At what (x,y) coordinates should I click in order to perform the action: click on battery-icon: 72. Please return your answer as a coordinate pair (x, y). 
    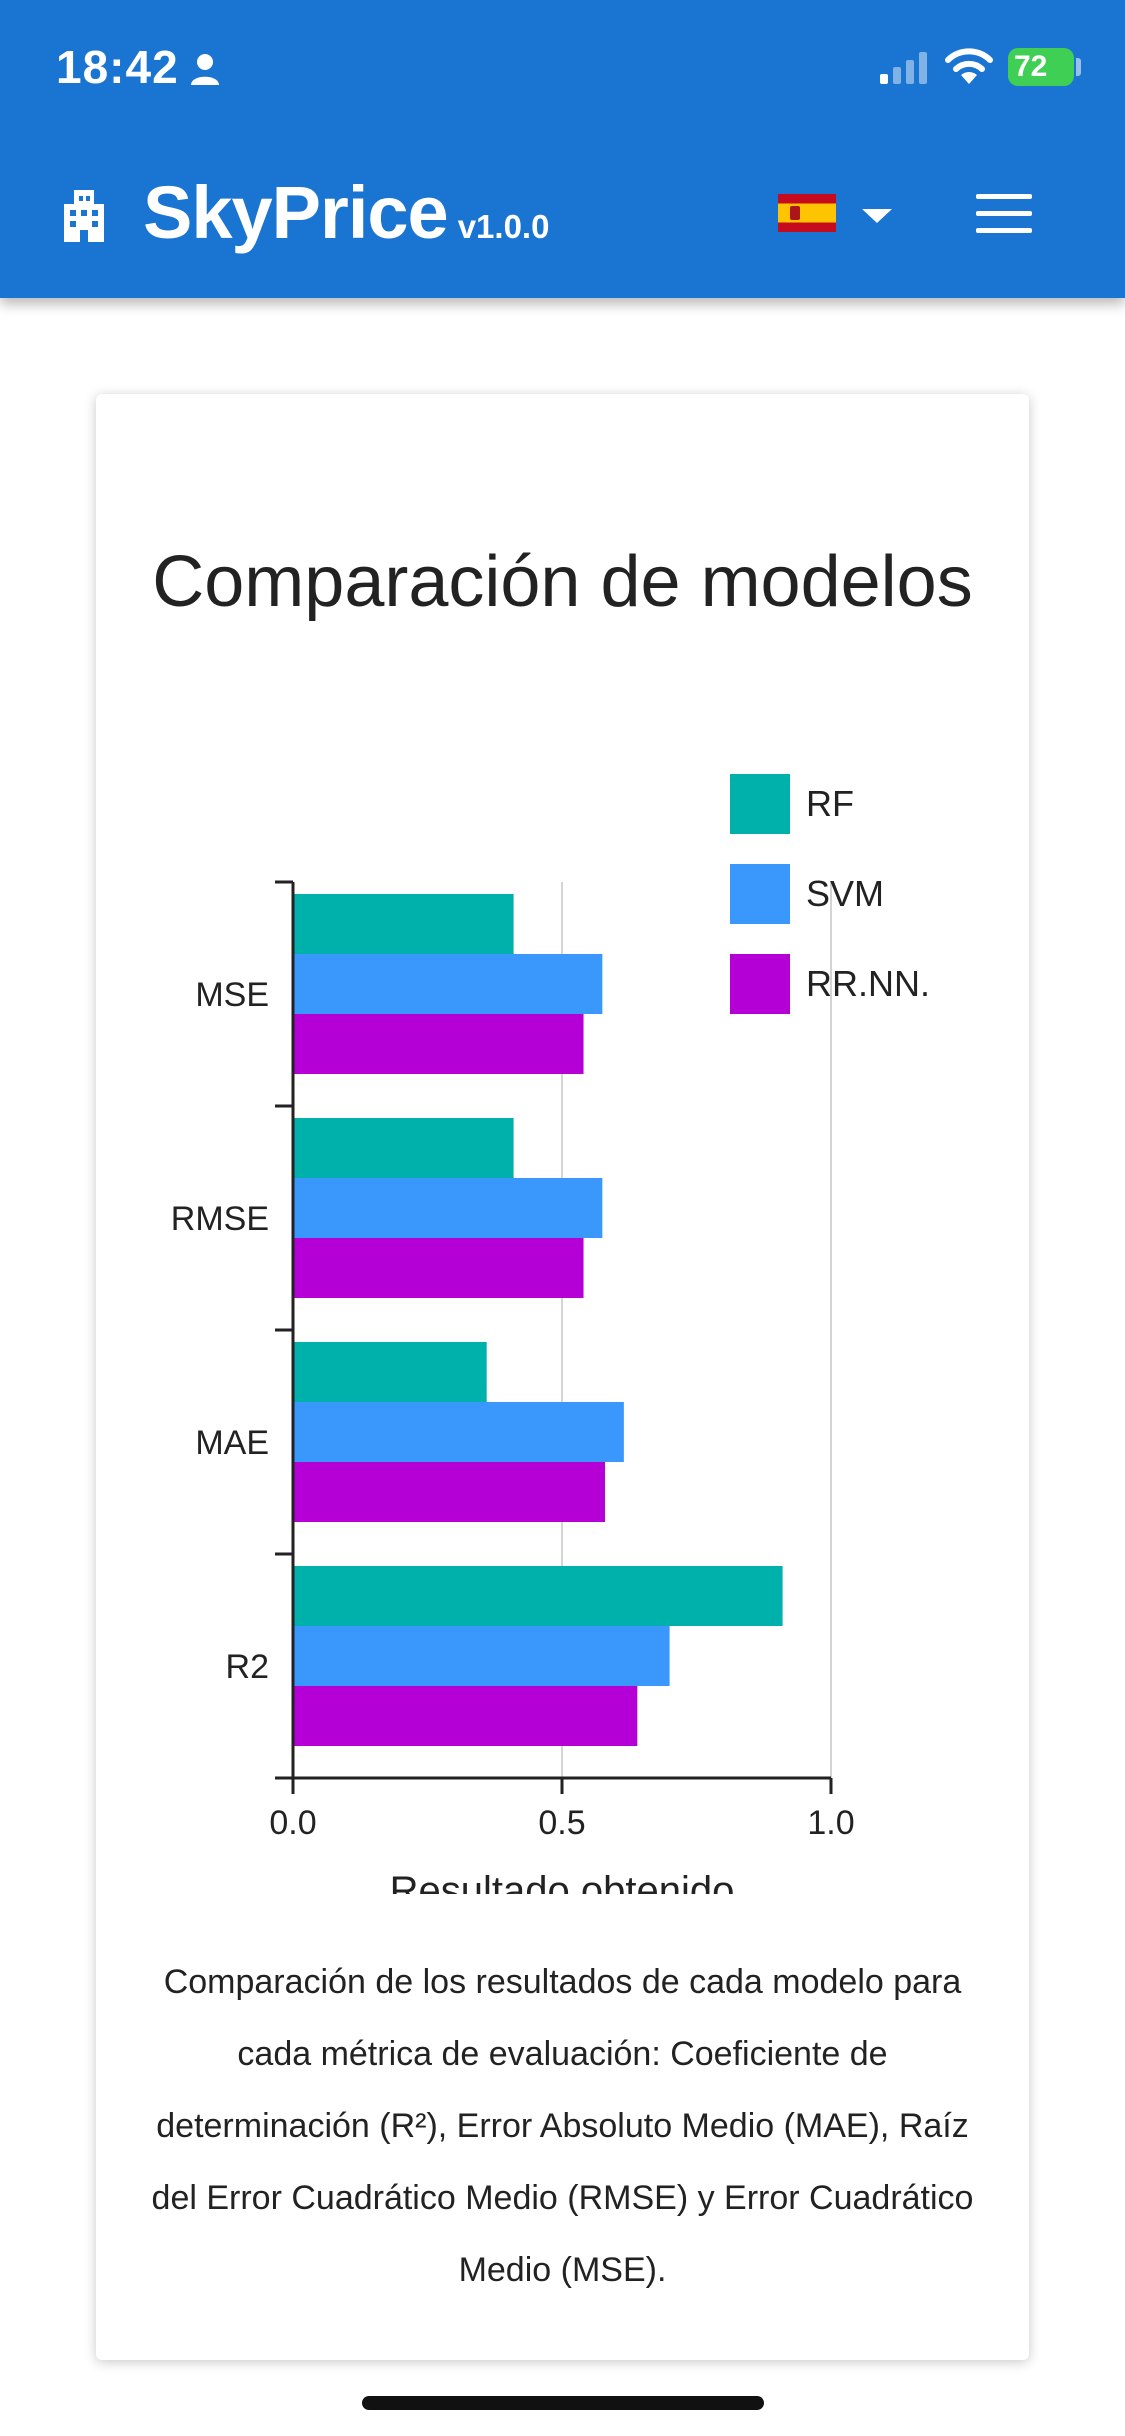
    Looking at the image, I should click on (1041, 67).